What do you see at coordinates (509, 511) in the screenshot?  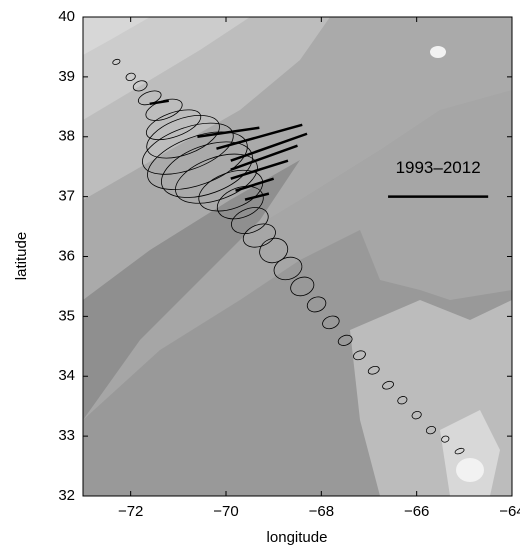 I see `x-tick-label: −64` at bounding box center [509, 511].